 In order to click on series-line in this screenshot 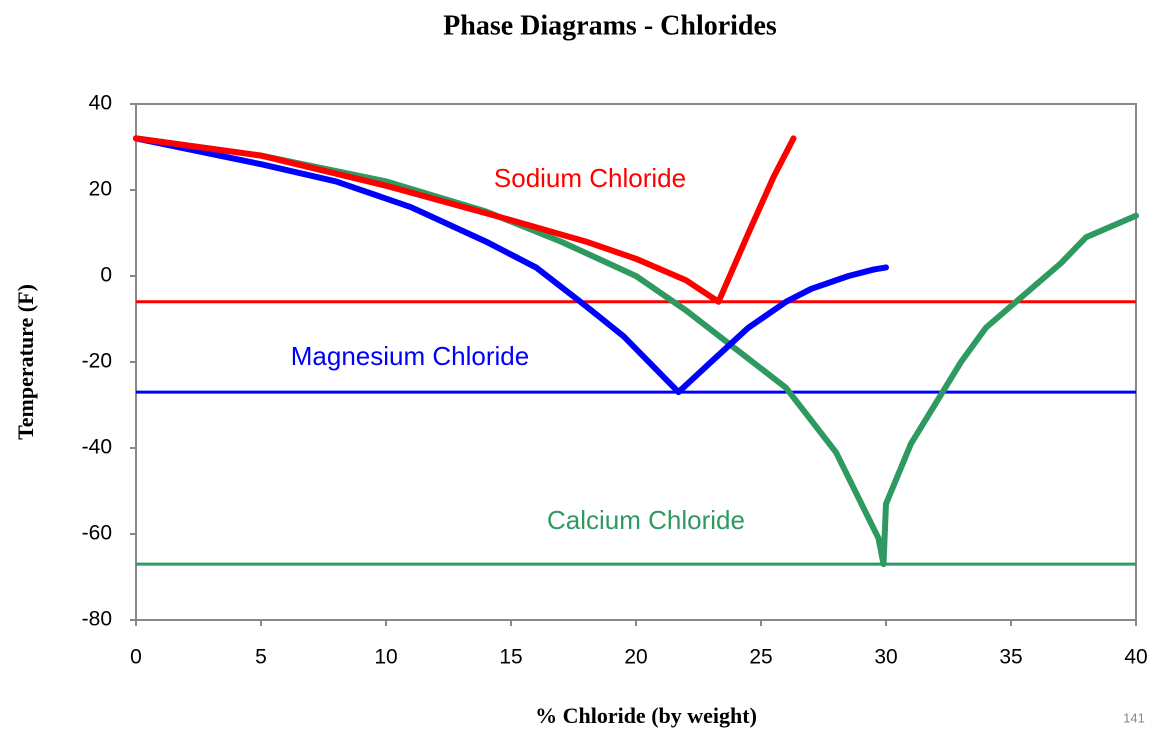, I will do `click(465, 220)`.